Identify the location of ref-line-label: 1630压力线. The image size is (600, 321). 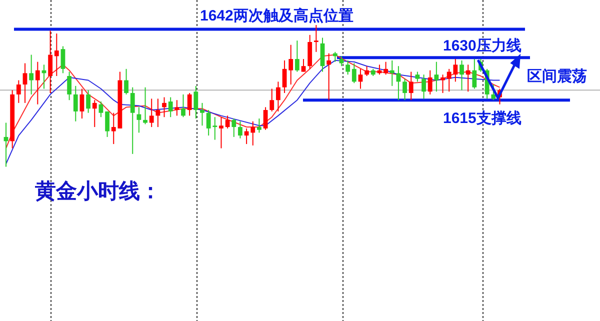
(482, 46).